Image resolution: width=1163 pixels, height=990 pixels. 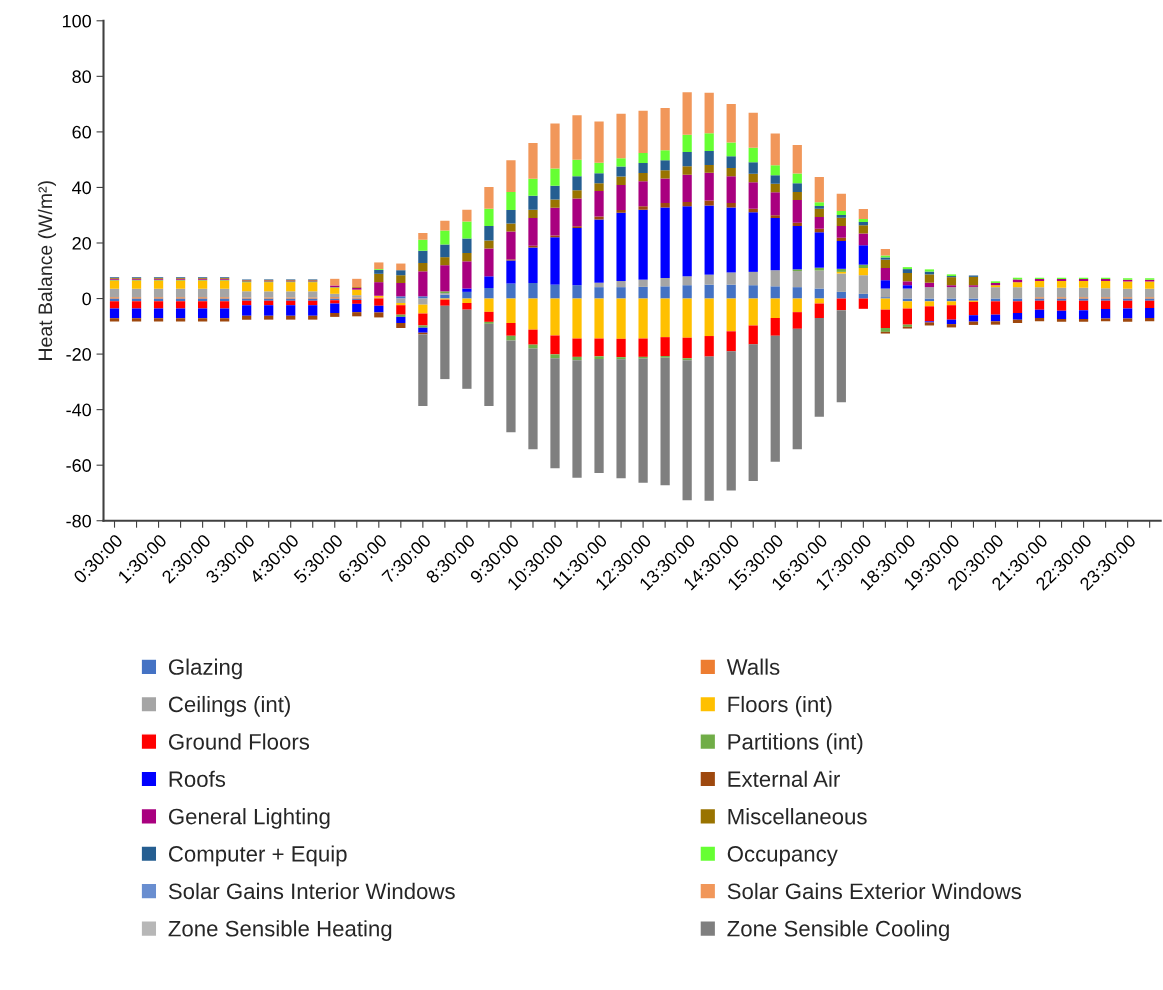 I want to click on legend-label: Partitions (int), so click(x=795, y=744).